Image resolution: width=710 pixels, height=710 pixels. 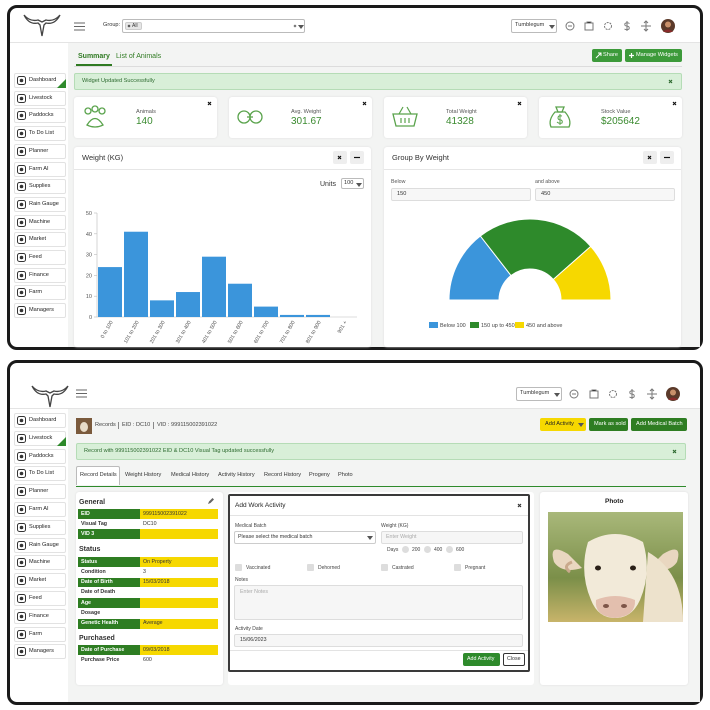 What do you see at coordinates (213, 26) in the screenshot?
I see `group-select` at bounding box center [213, 26].